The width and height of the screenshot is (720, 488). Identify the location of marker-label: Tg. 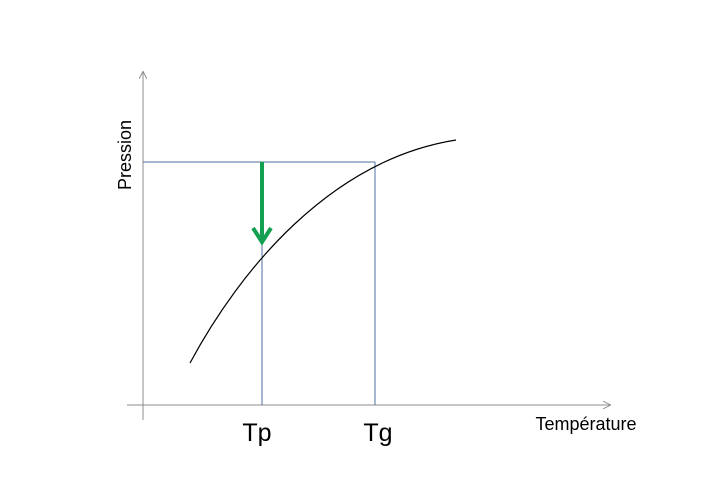
(377, 433).